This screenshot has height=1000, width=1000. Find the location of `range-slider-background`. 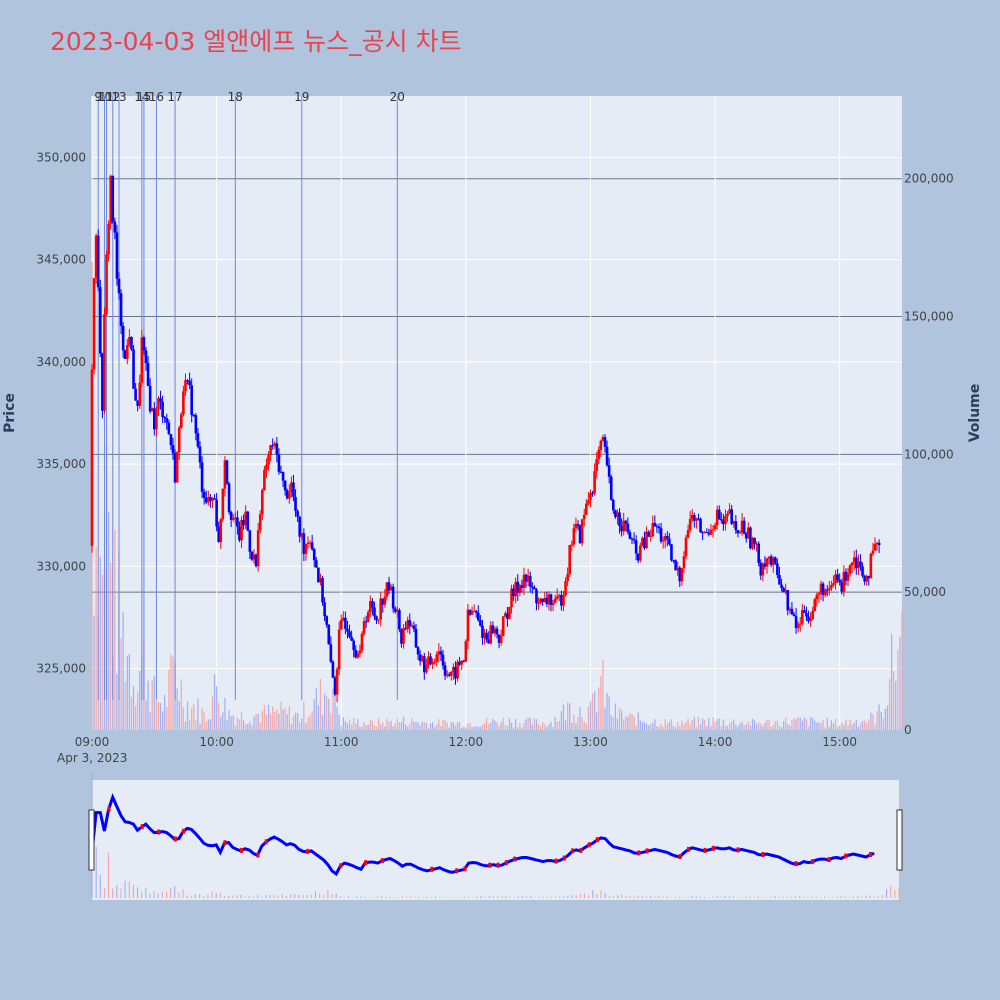

range-slider-background is located at coordinates (495, 840).